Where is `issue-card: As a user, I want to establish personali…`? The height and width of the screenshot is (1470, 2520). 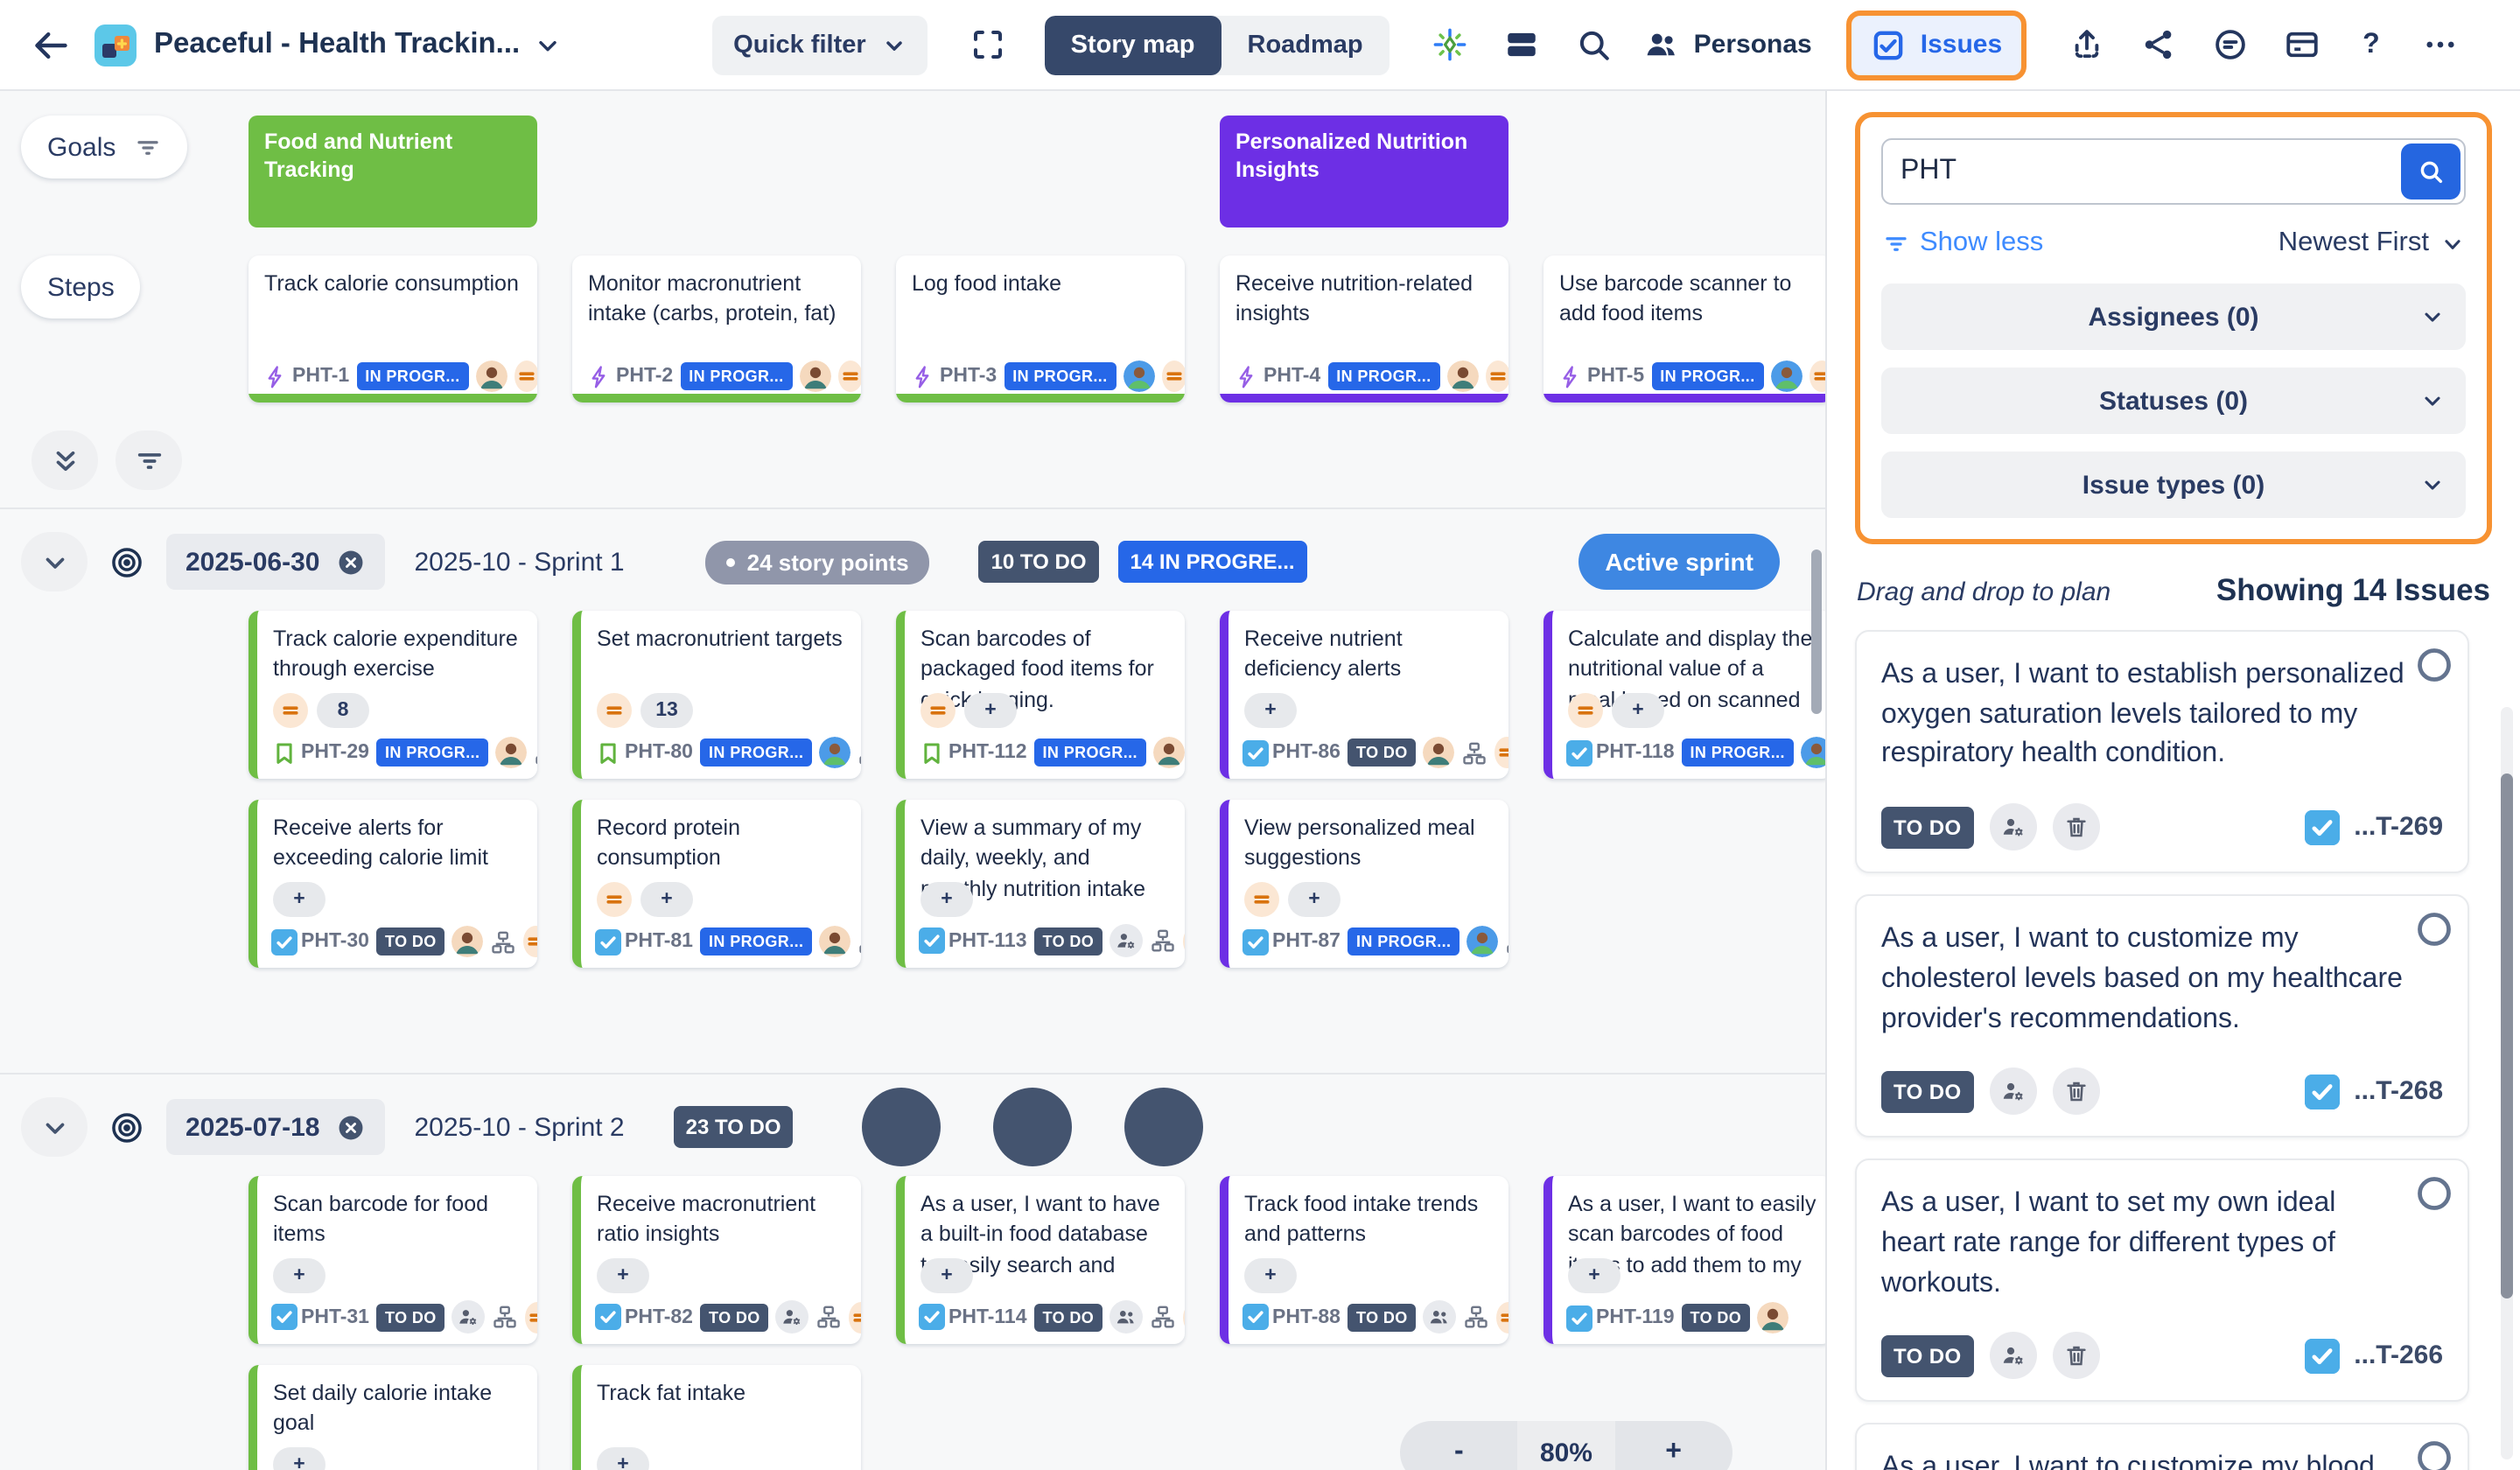 issue-card: As a user, I want to establish personali… is located at coordinates (2162, 752).